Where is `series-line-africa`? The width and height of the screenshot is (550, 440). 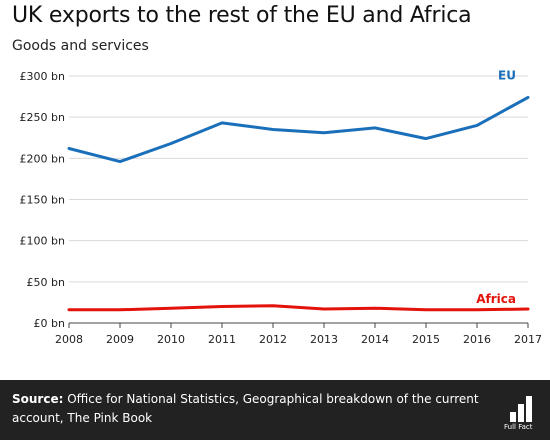 series-line-africa is located at coordinates (298, 308).